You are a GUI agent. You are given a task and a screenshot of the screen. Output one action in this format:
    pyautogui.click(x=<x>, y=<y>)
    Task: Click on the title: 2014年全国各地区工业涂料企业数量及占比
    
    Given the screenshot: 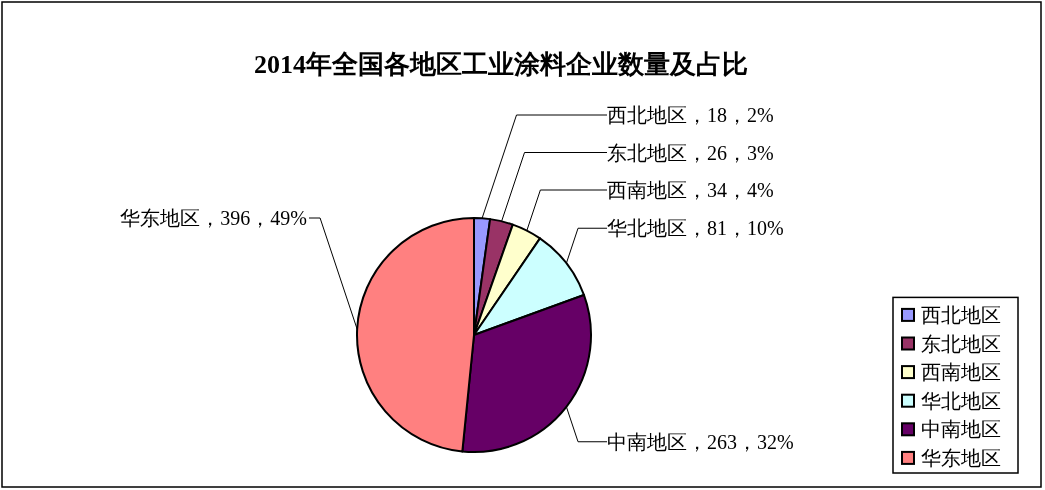 What is the action you would take?
    pyautogui.click(x=501, y=64)
    